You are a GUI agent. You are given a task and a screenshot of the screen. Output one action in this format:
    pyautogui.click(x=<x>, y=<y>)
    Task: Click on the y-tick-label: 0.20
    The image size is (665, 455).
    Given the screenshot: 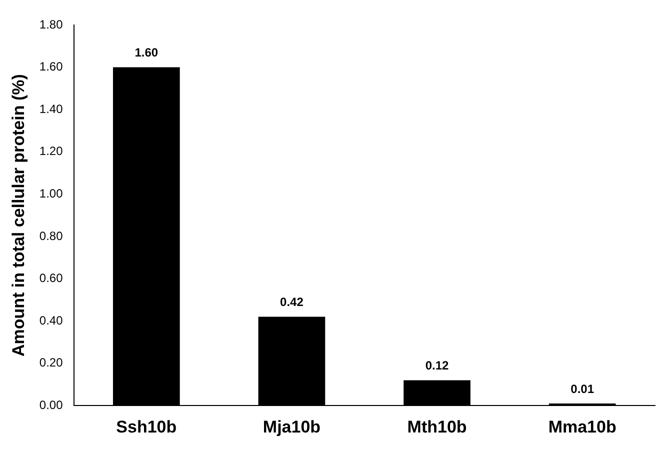 What is the action you would take?
    pyautogui.click(x=51, y=363)
    